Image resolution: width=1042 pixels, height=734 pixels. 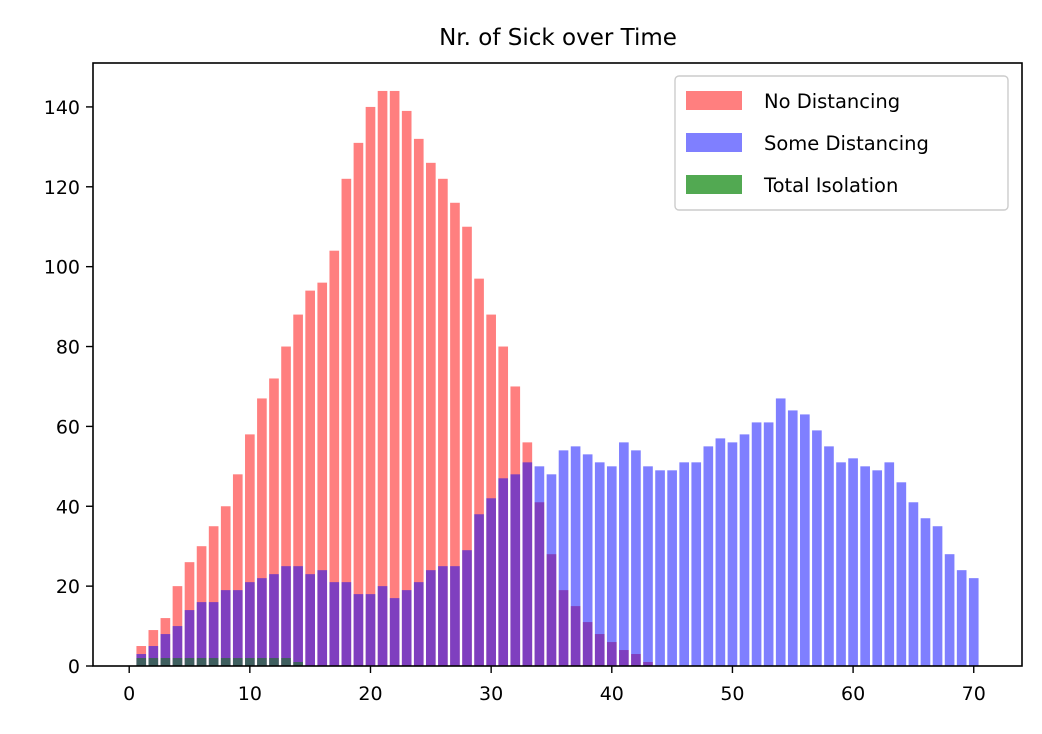 What do you see at coordinates (714, 100) in the screenshot?
I see `legend-swatch` at bounding box center [714, 100].